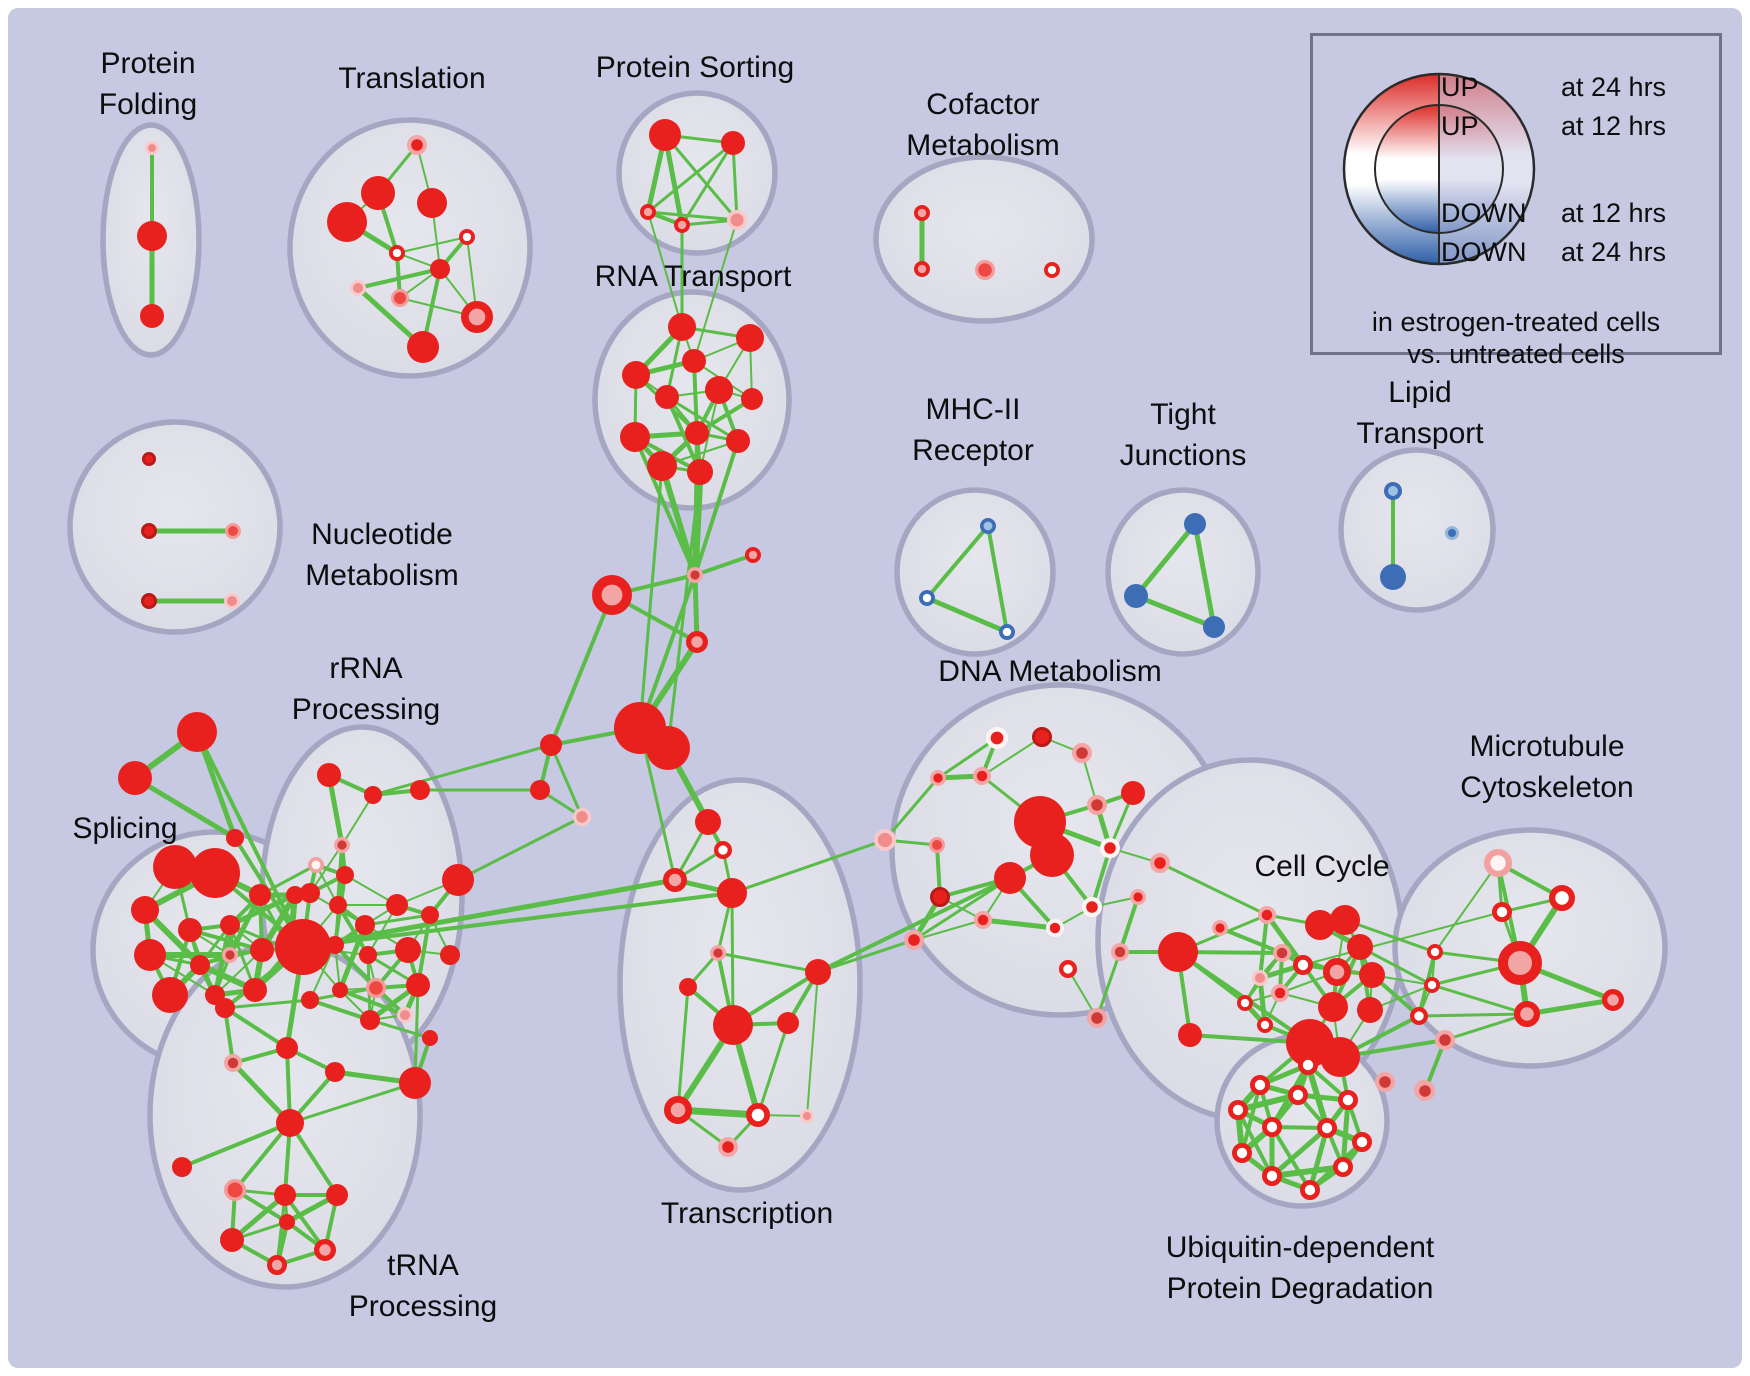 The image size is (1750, 1376). What do you see at coordinates (1345, 920) in the screenshot?
I see `node-cc10` at bounding box center [1345, 920].